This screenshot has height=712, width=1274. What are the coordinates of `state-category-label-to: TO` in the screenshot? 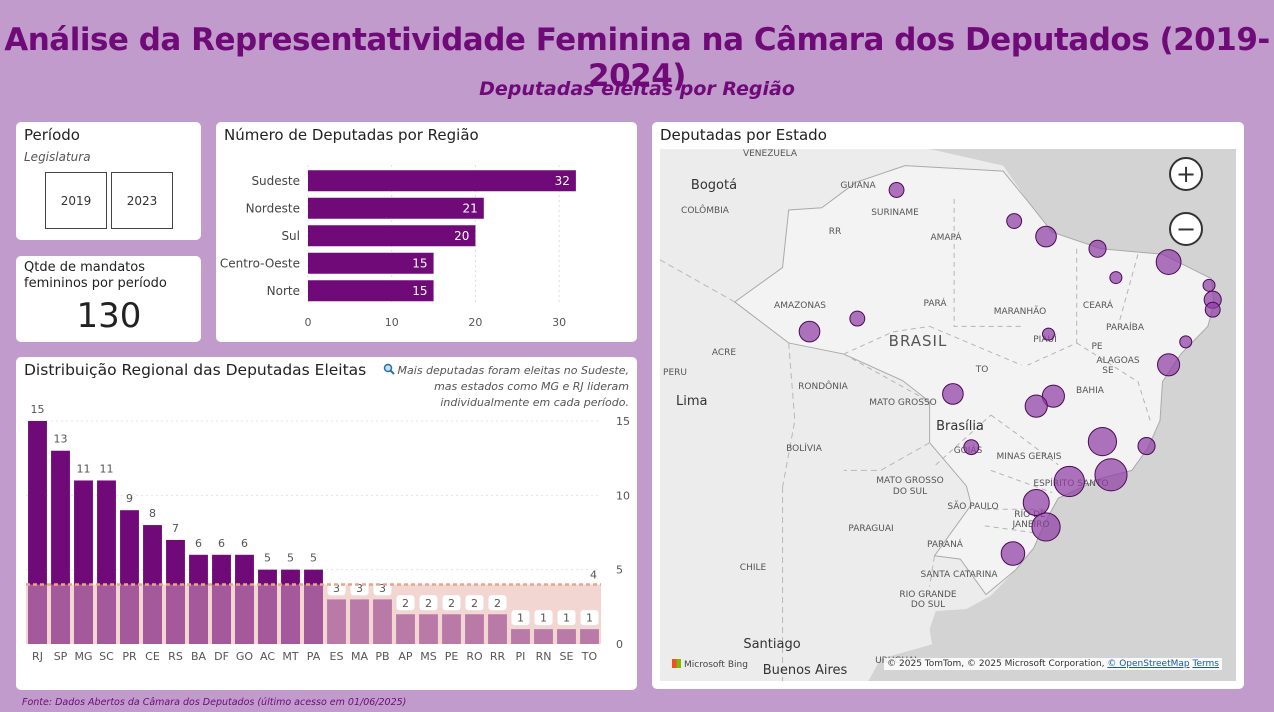 It's located at (589, 656).